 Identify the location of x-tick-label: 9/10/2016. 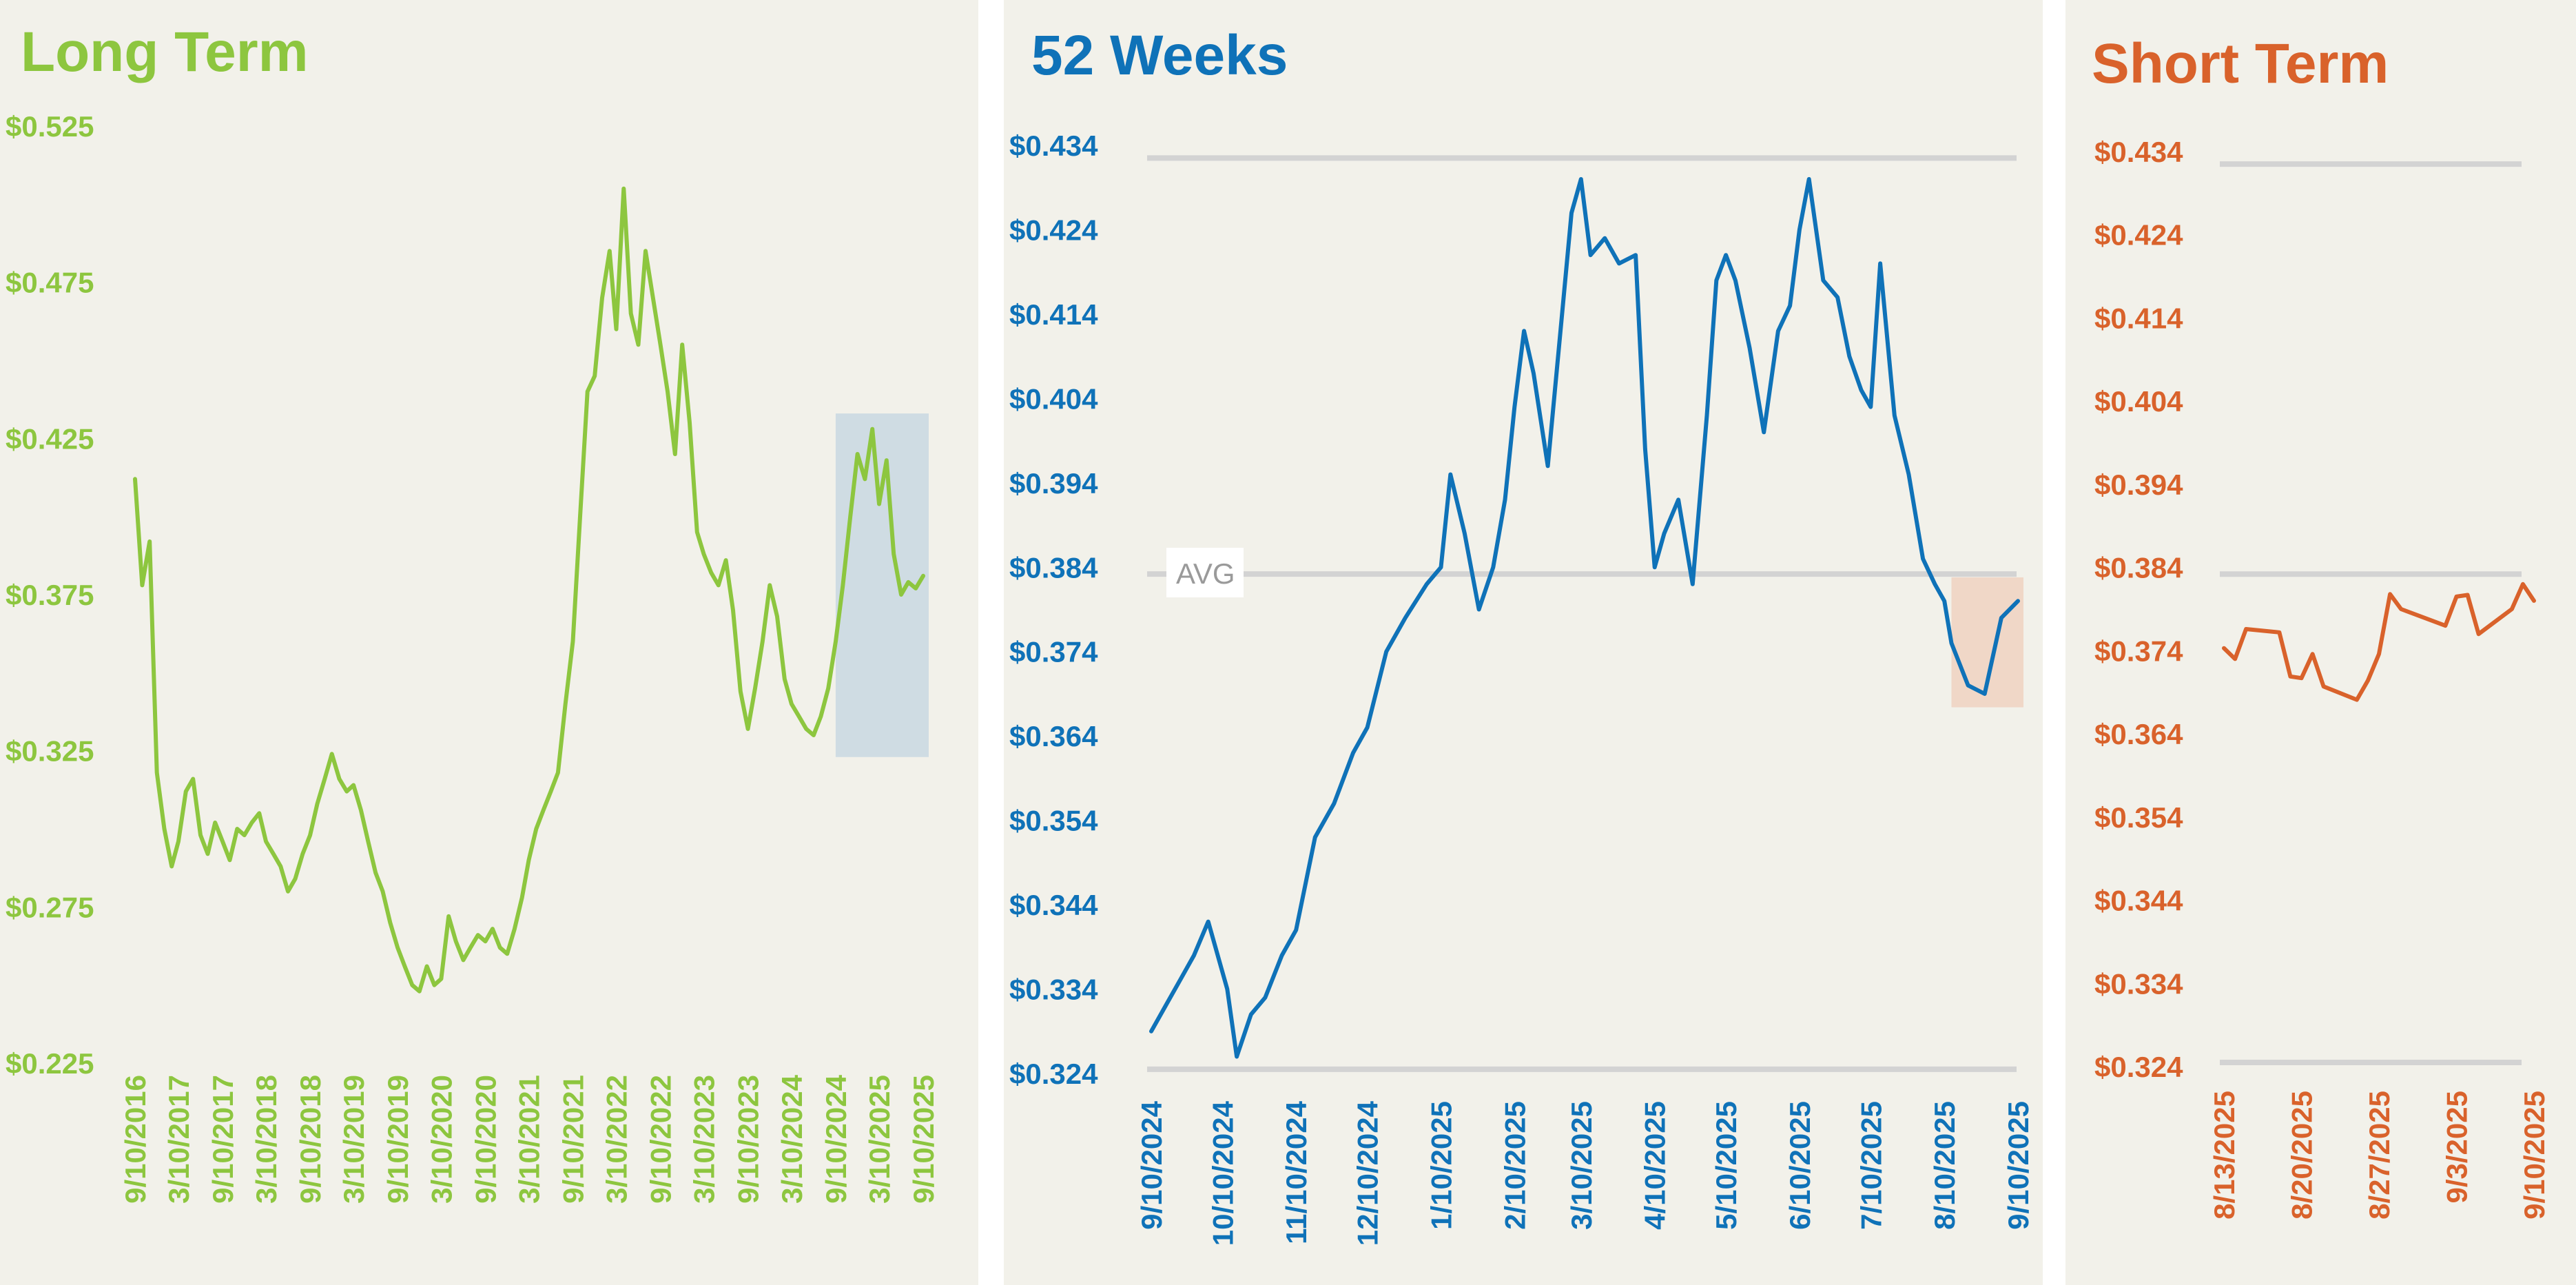
(135, 1139).